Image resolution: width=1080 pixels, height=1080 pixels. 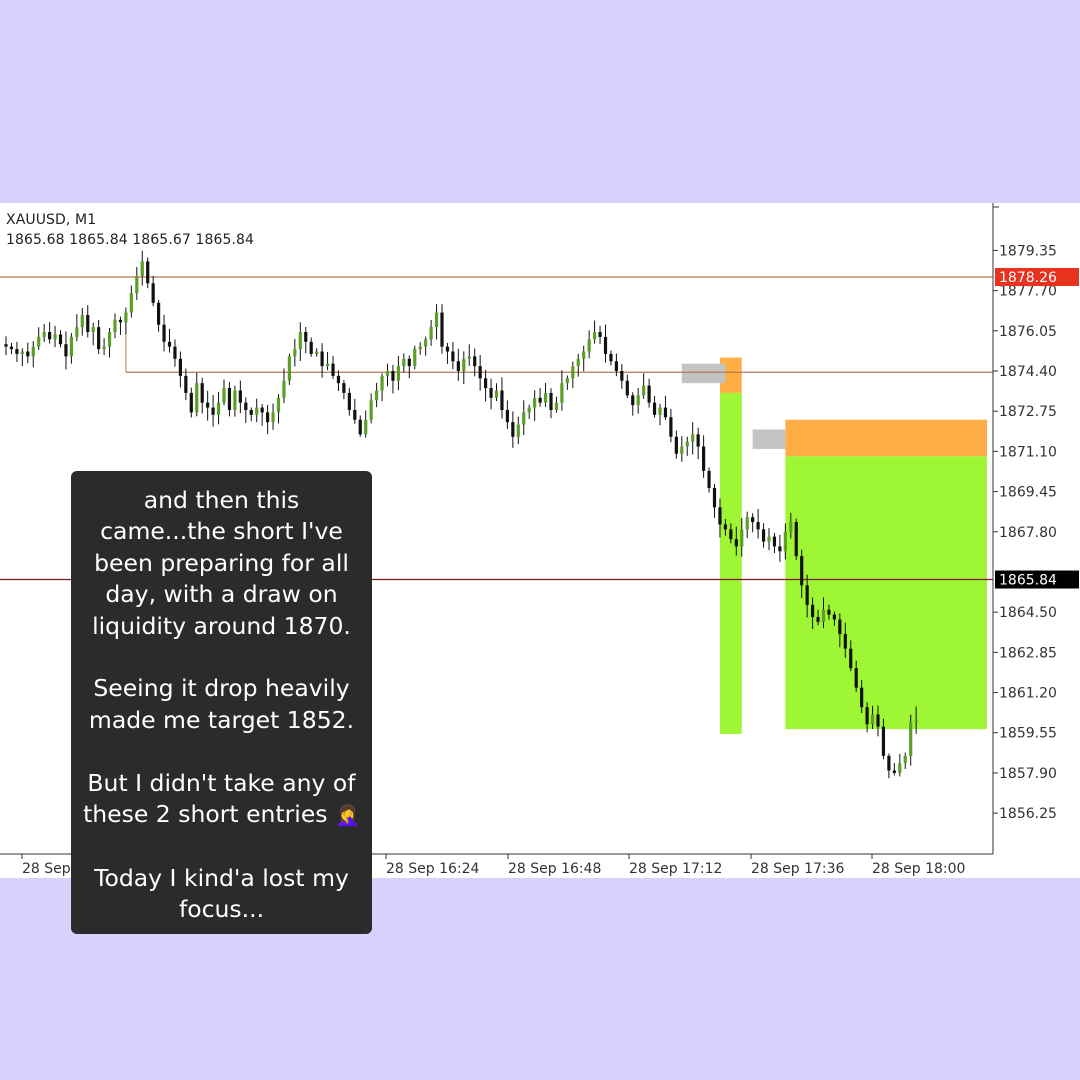 I want to click on price-tick-label: 1867.80, so click(x=1028, y=533).